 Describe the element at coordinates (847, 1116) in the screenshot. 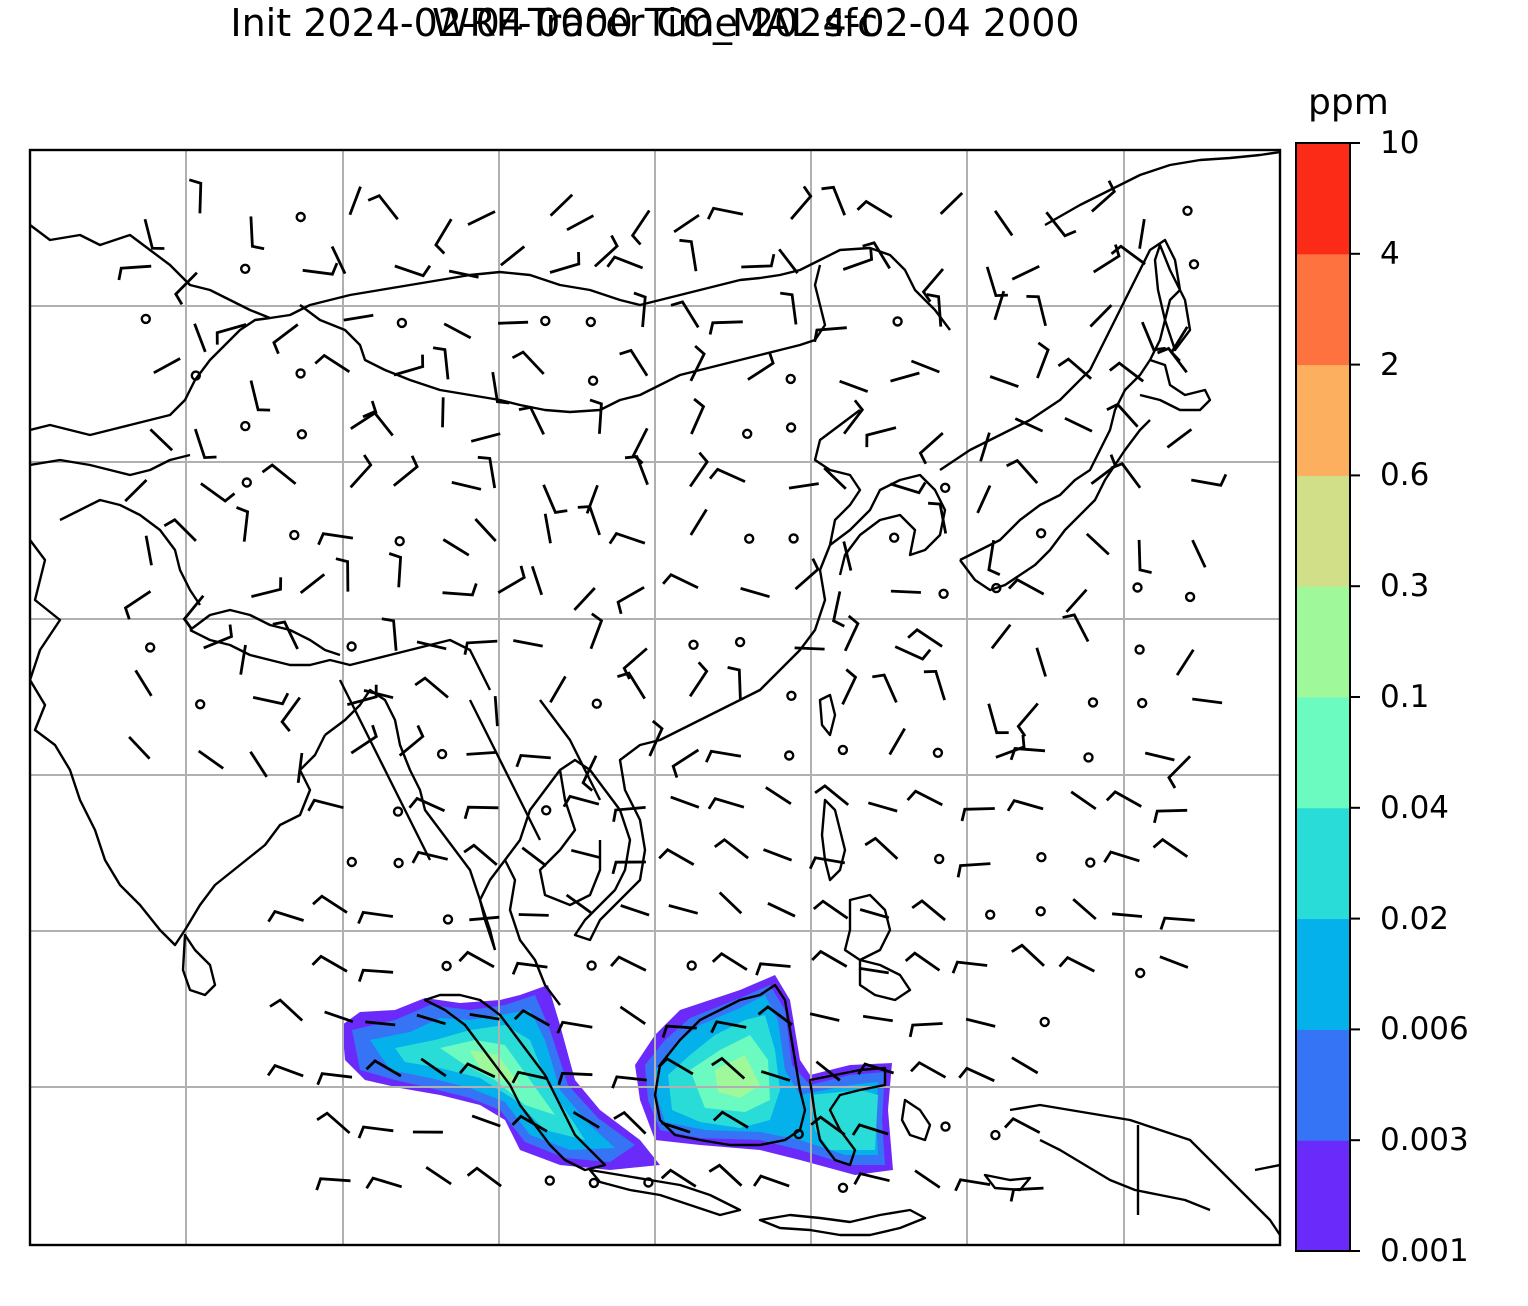

I see `coast-sulawesi` at that location.